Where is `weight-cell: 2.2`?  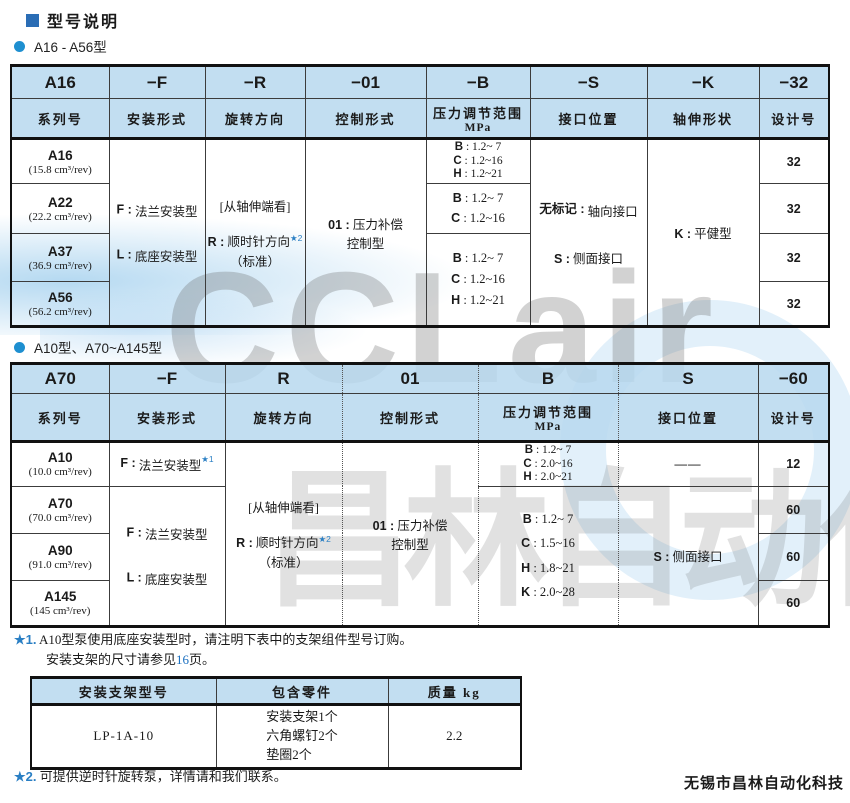 weight-cell: 2.2 is located at coordinates (454, 736).